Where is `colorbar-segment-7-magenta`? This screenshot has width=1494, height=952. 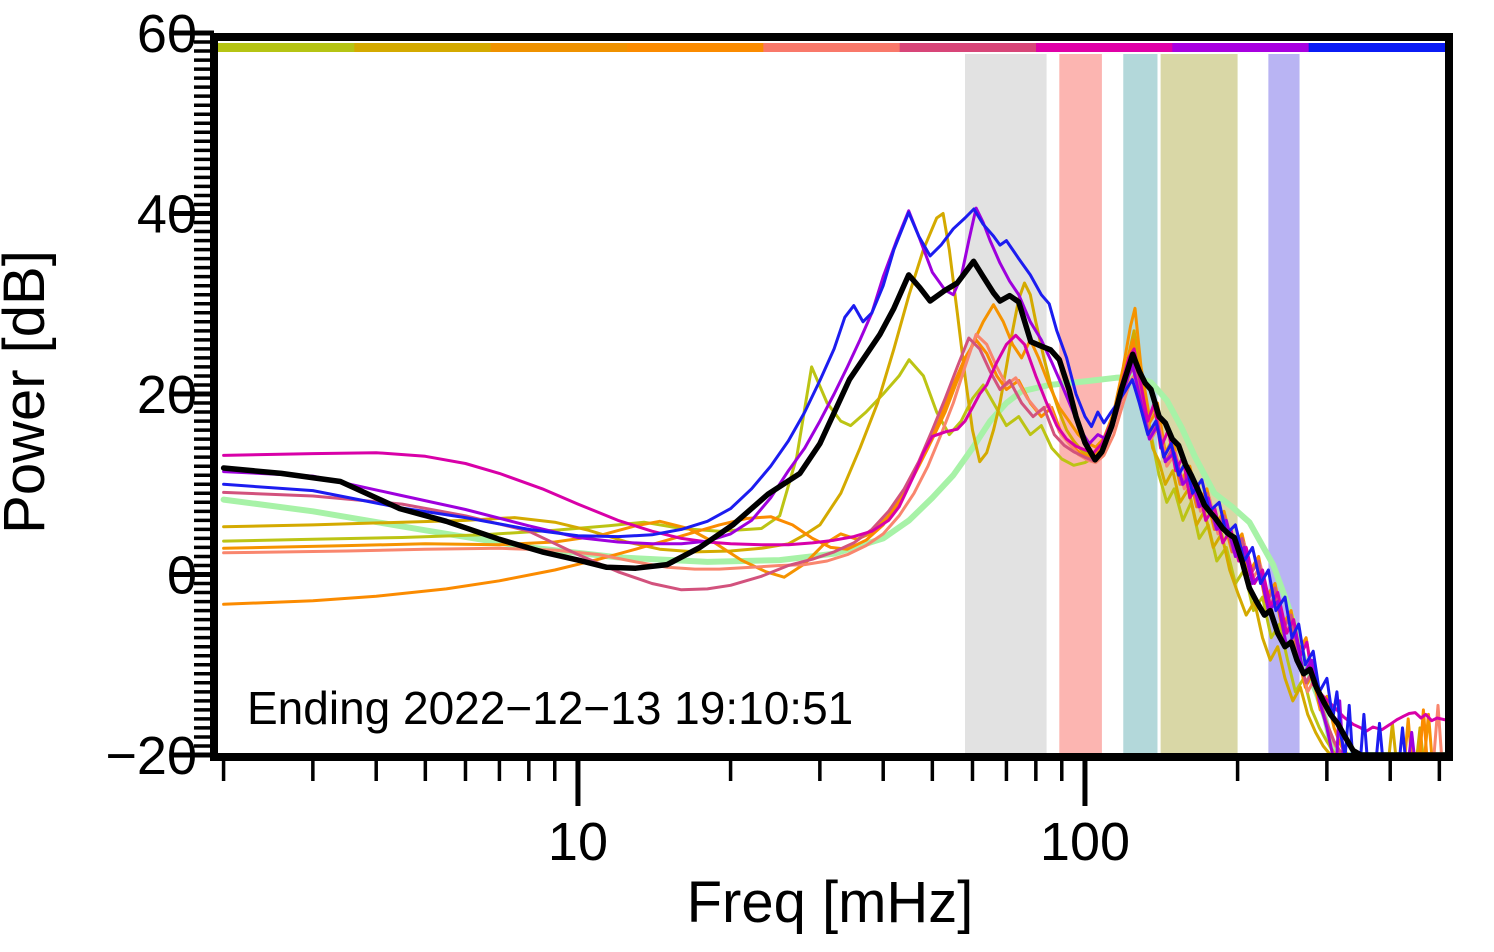
colorbar-segment-7-magenta is located at coordinates (1104, 47).